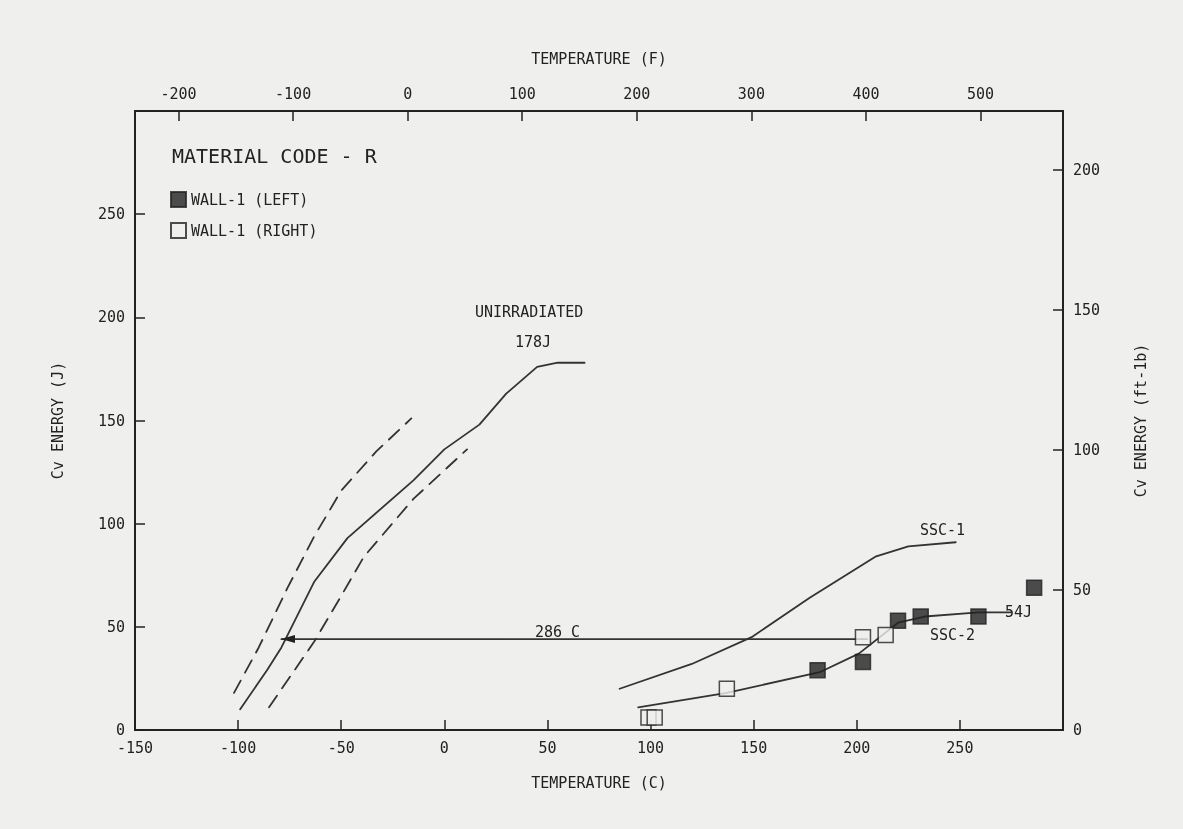 The image size is (1183, 829). What do you see at coordinates (754, 747) in the screenshot?
I see `x-tick-label: 150` at bounding box center [754, 747].